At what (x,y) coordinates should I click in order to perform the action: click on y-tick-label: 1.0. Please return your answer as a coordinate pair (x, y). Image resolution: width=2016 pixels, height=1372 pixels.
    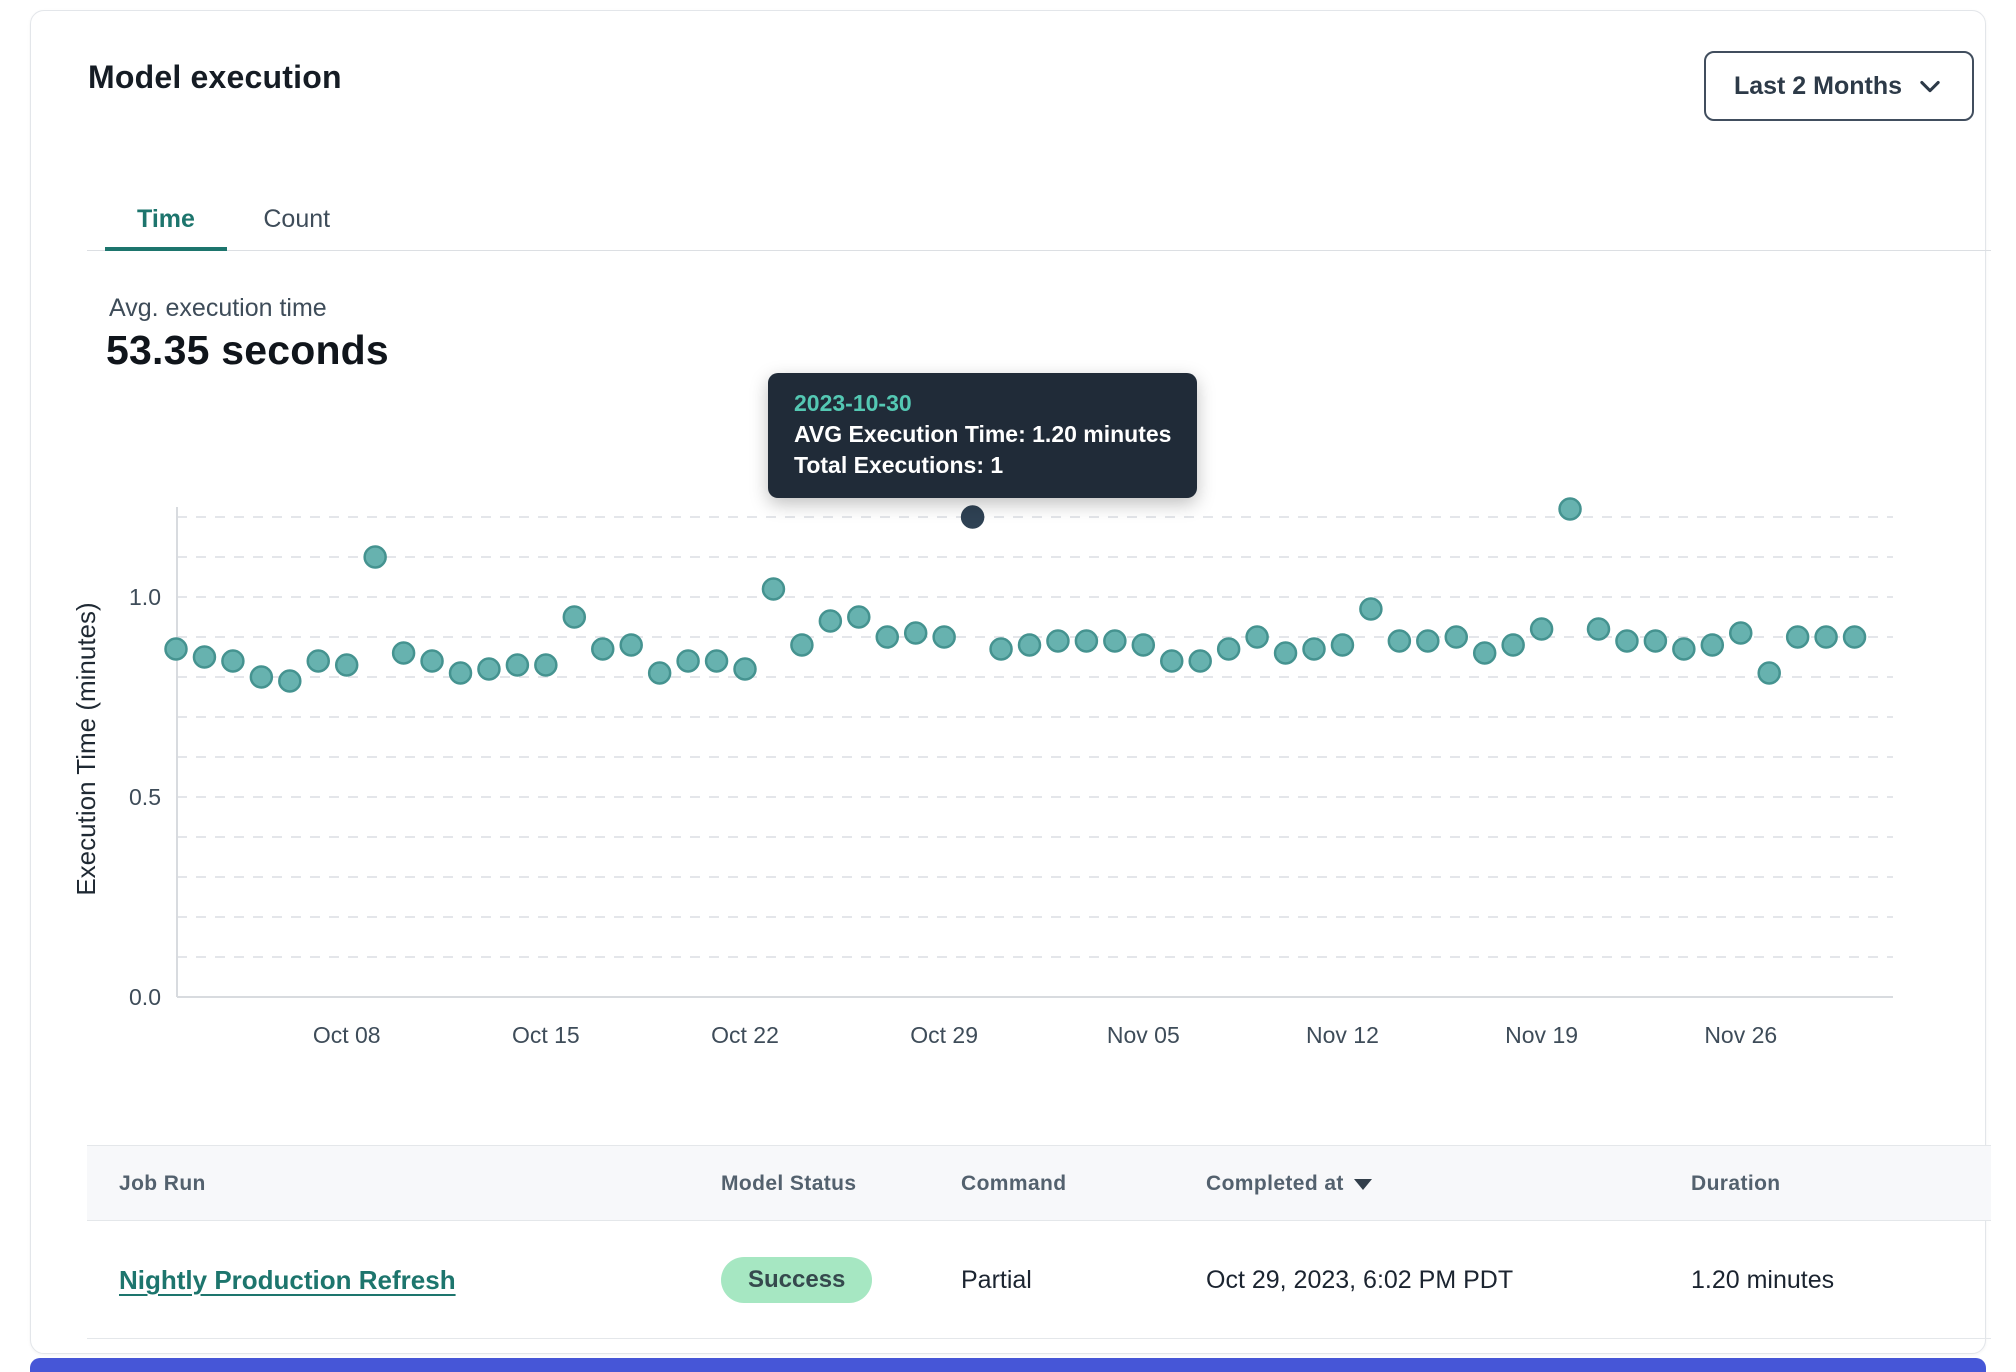
    Looking at the image, I should click on (145, 597).